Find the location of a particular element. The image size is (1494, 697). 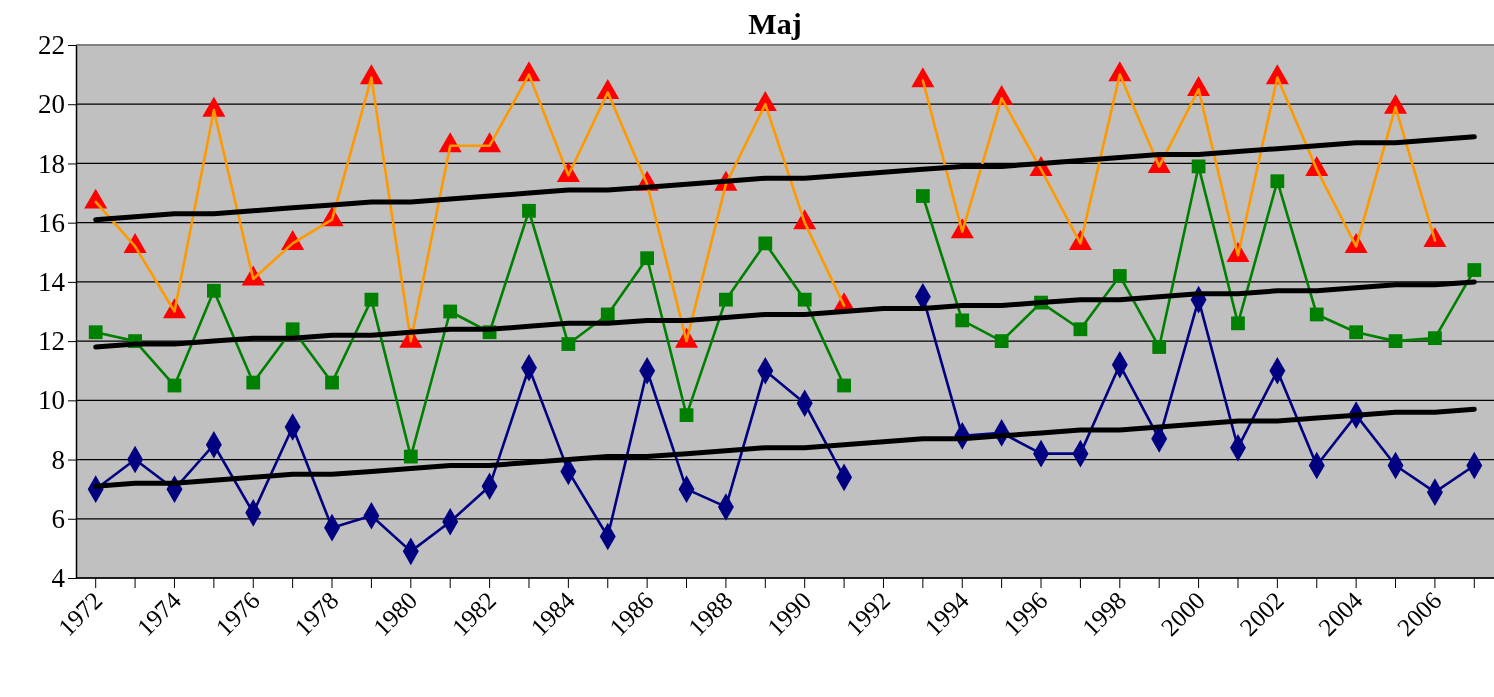

y-tick-label: 22 is located at coordinates (51, 45).